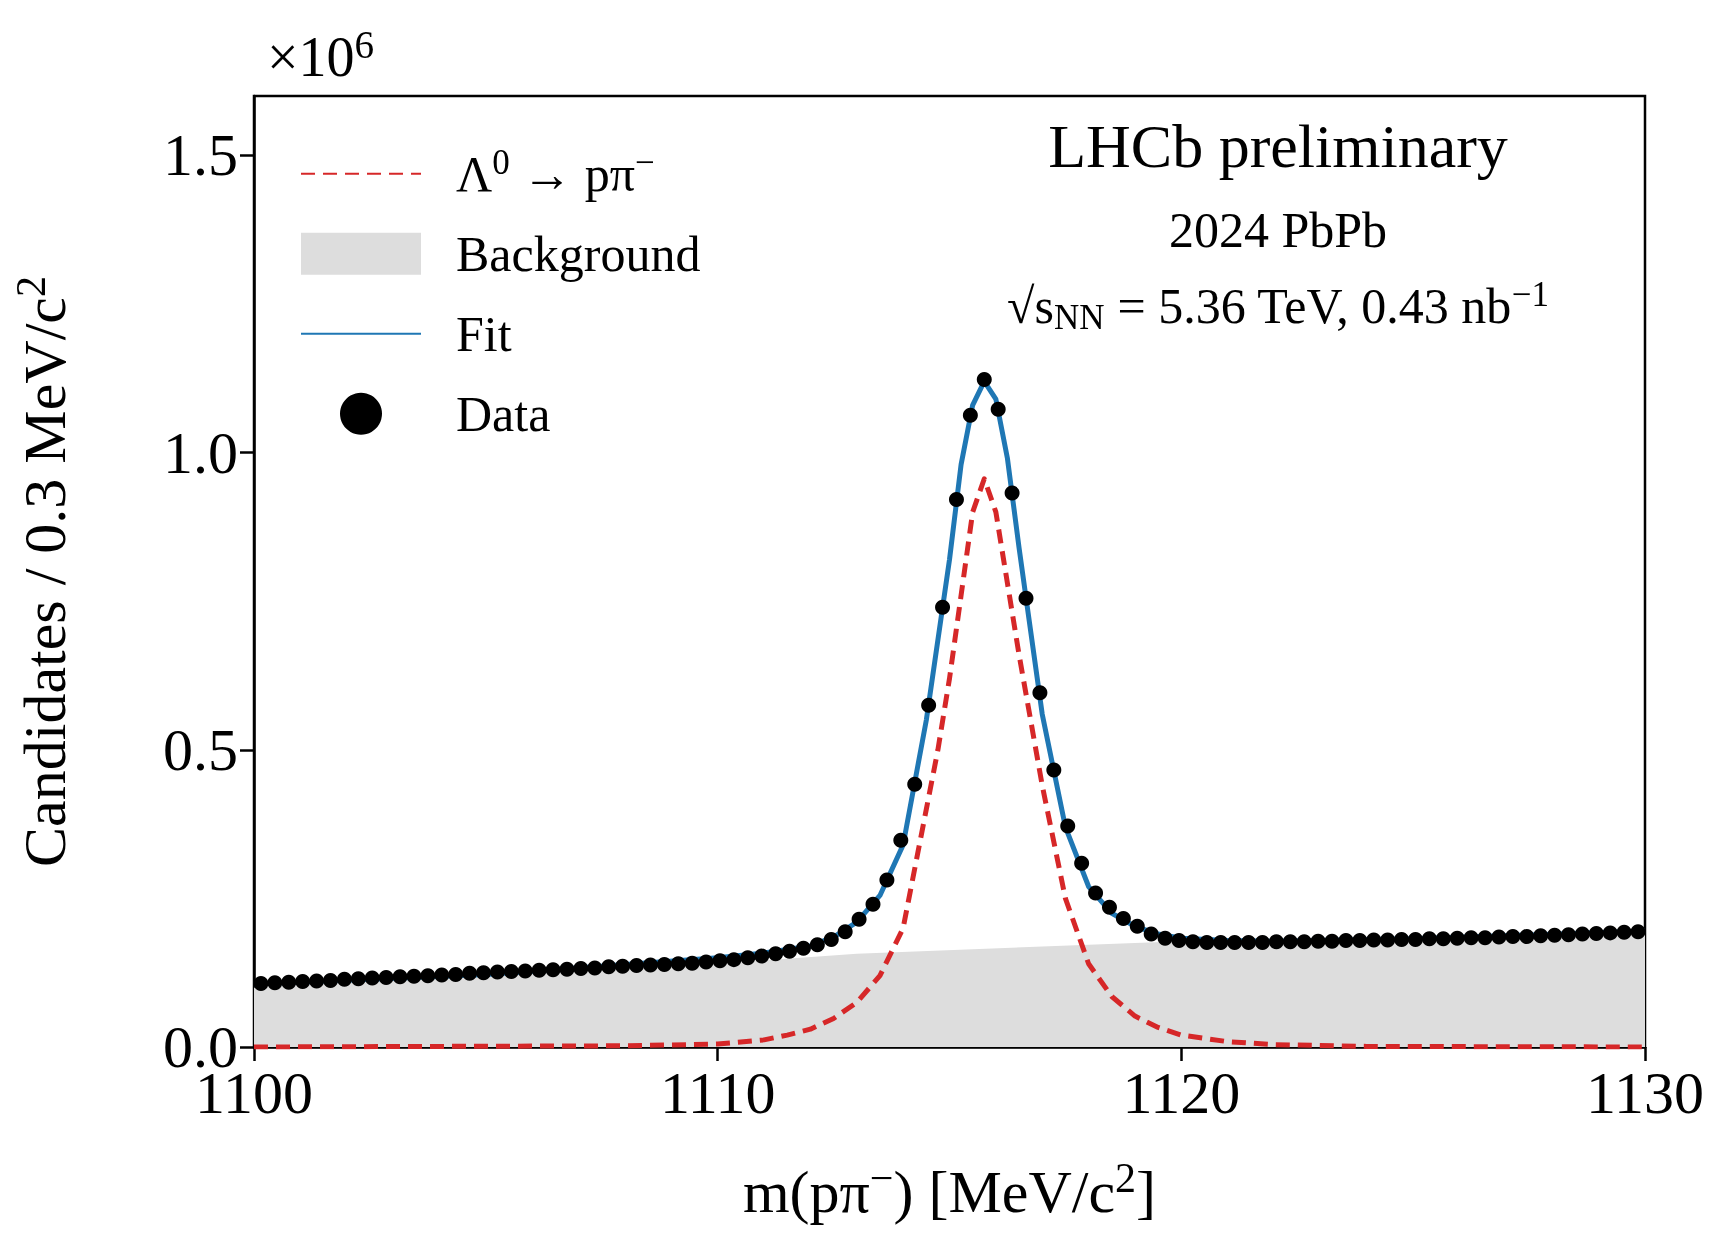  What do you see at coordinates (200, 155) in the screenshot?
I see `y-tick-label: 1.5` at bounding box center [200, 155].